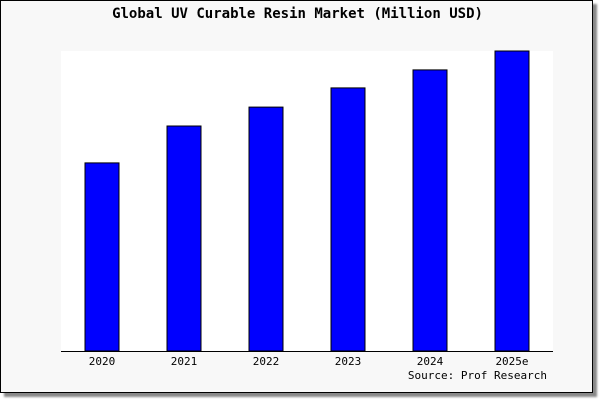 The width and height of the screenshot is (600, 400). What do you see at coordinates (512, 201) in the screenshot?
I see `bar-2025e` at bounding box center [512, 201].